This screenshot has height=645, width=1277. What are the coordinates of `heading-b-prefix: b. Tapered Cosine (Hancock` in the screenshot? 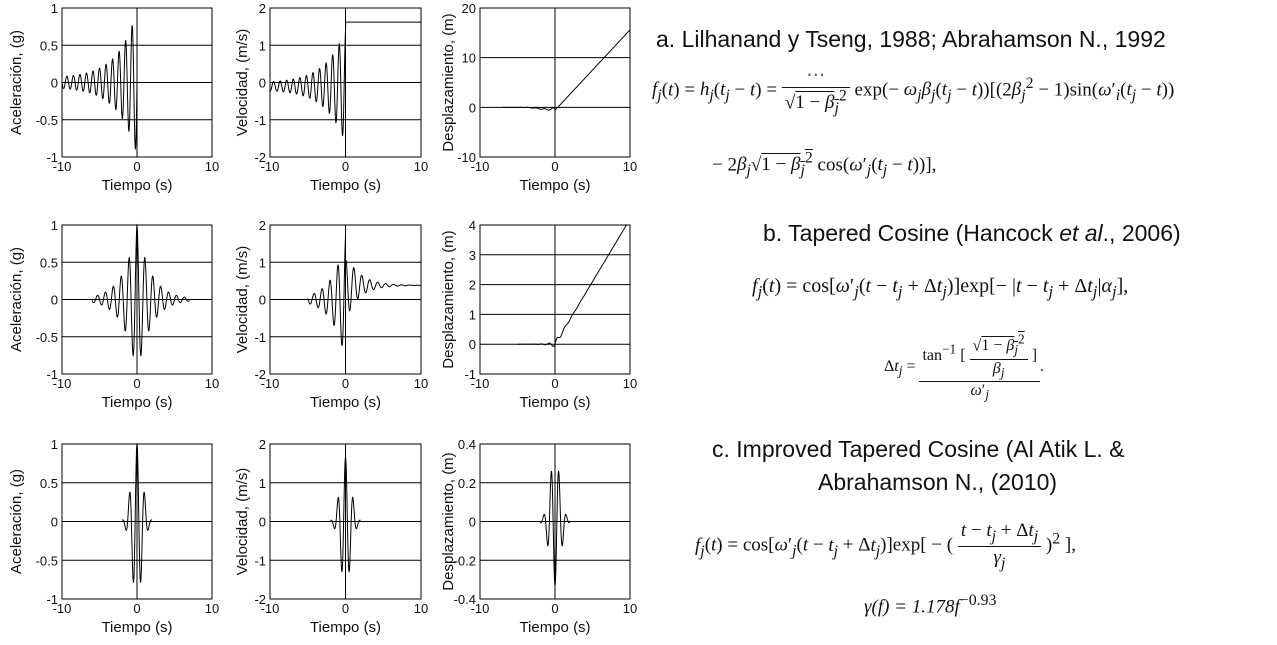 It's located at (911, 233).